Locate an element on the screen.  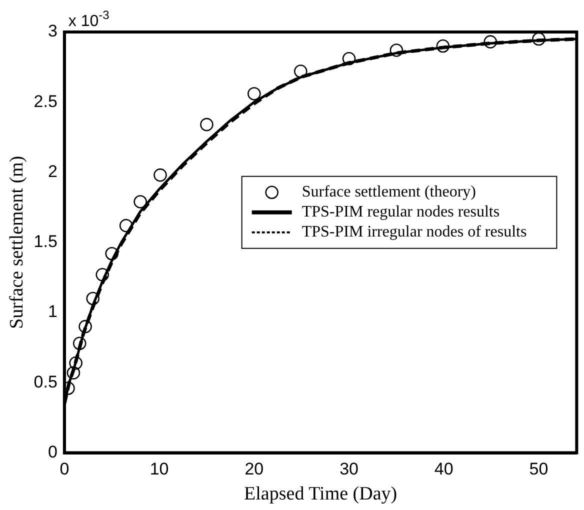
x-tick-label: 10 is located at coordinates (159, 469).